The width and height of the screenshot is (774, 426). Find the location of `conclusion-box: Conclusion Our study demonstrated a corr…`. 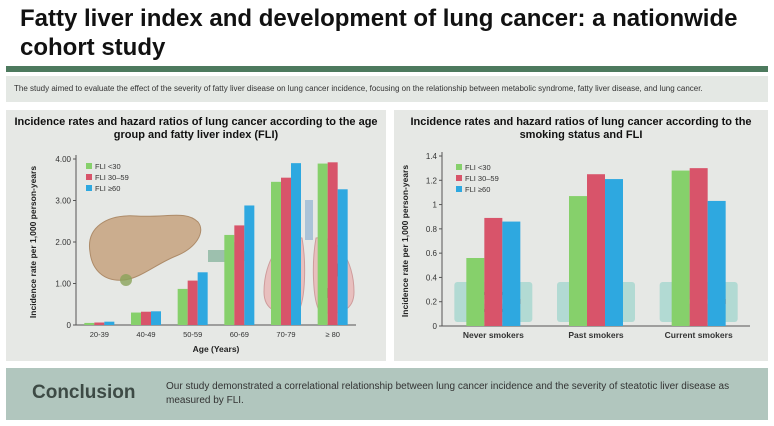

conclusion-box: Conclusion Our study demonstrated a corr… is located at coordinates (387, 394).